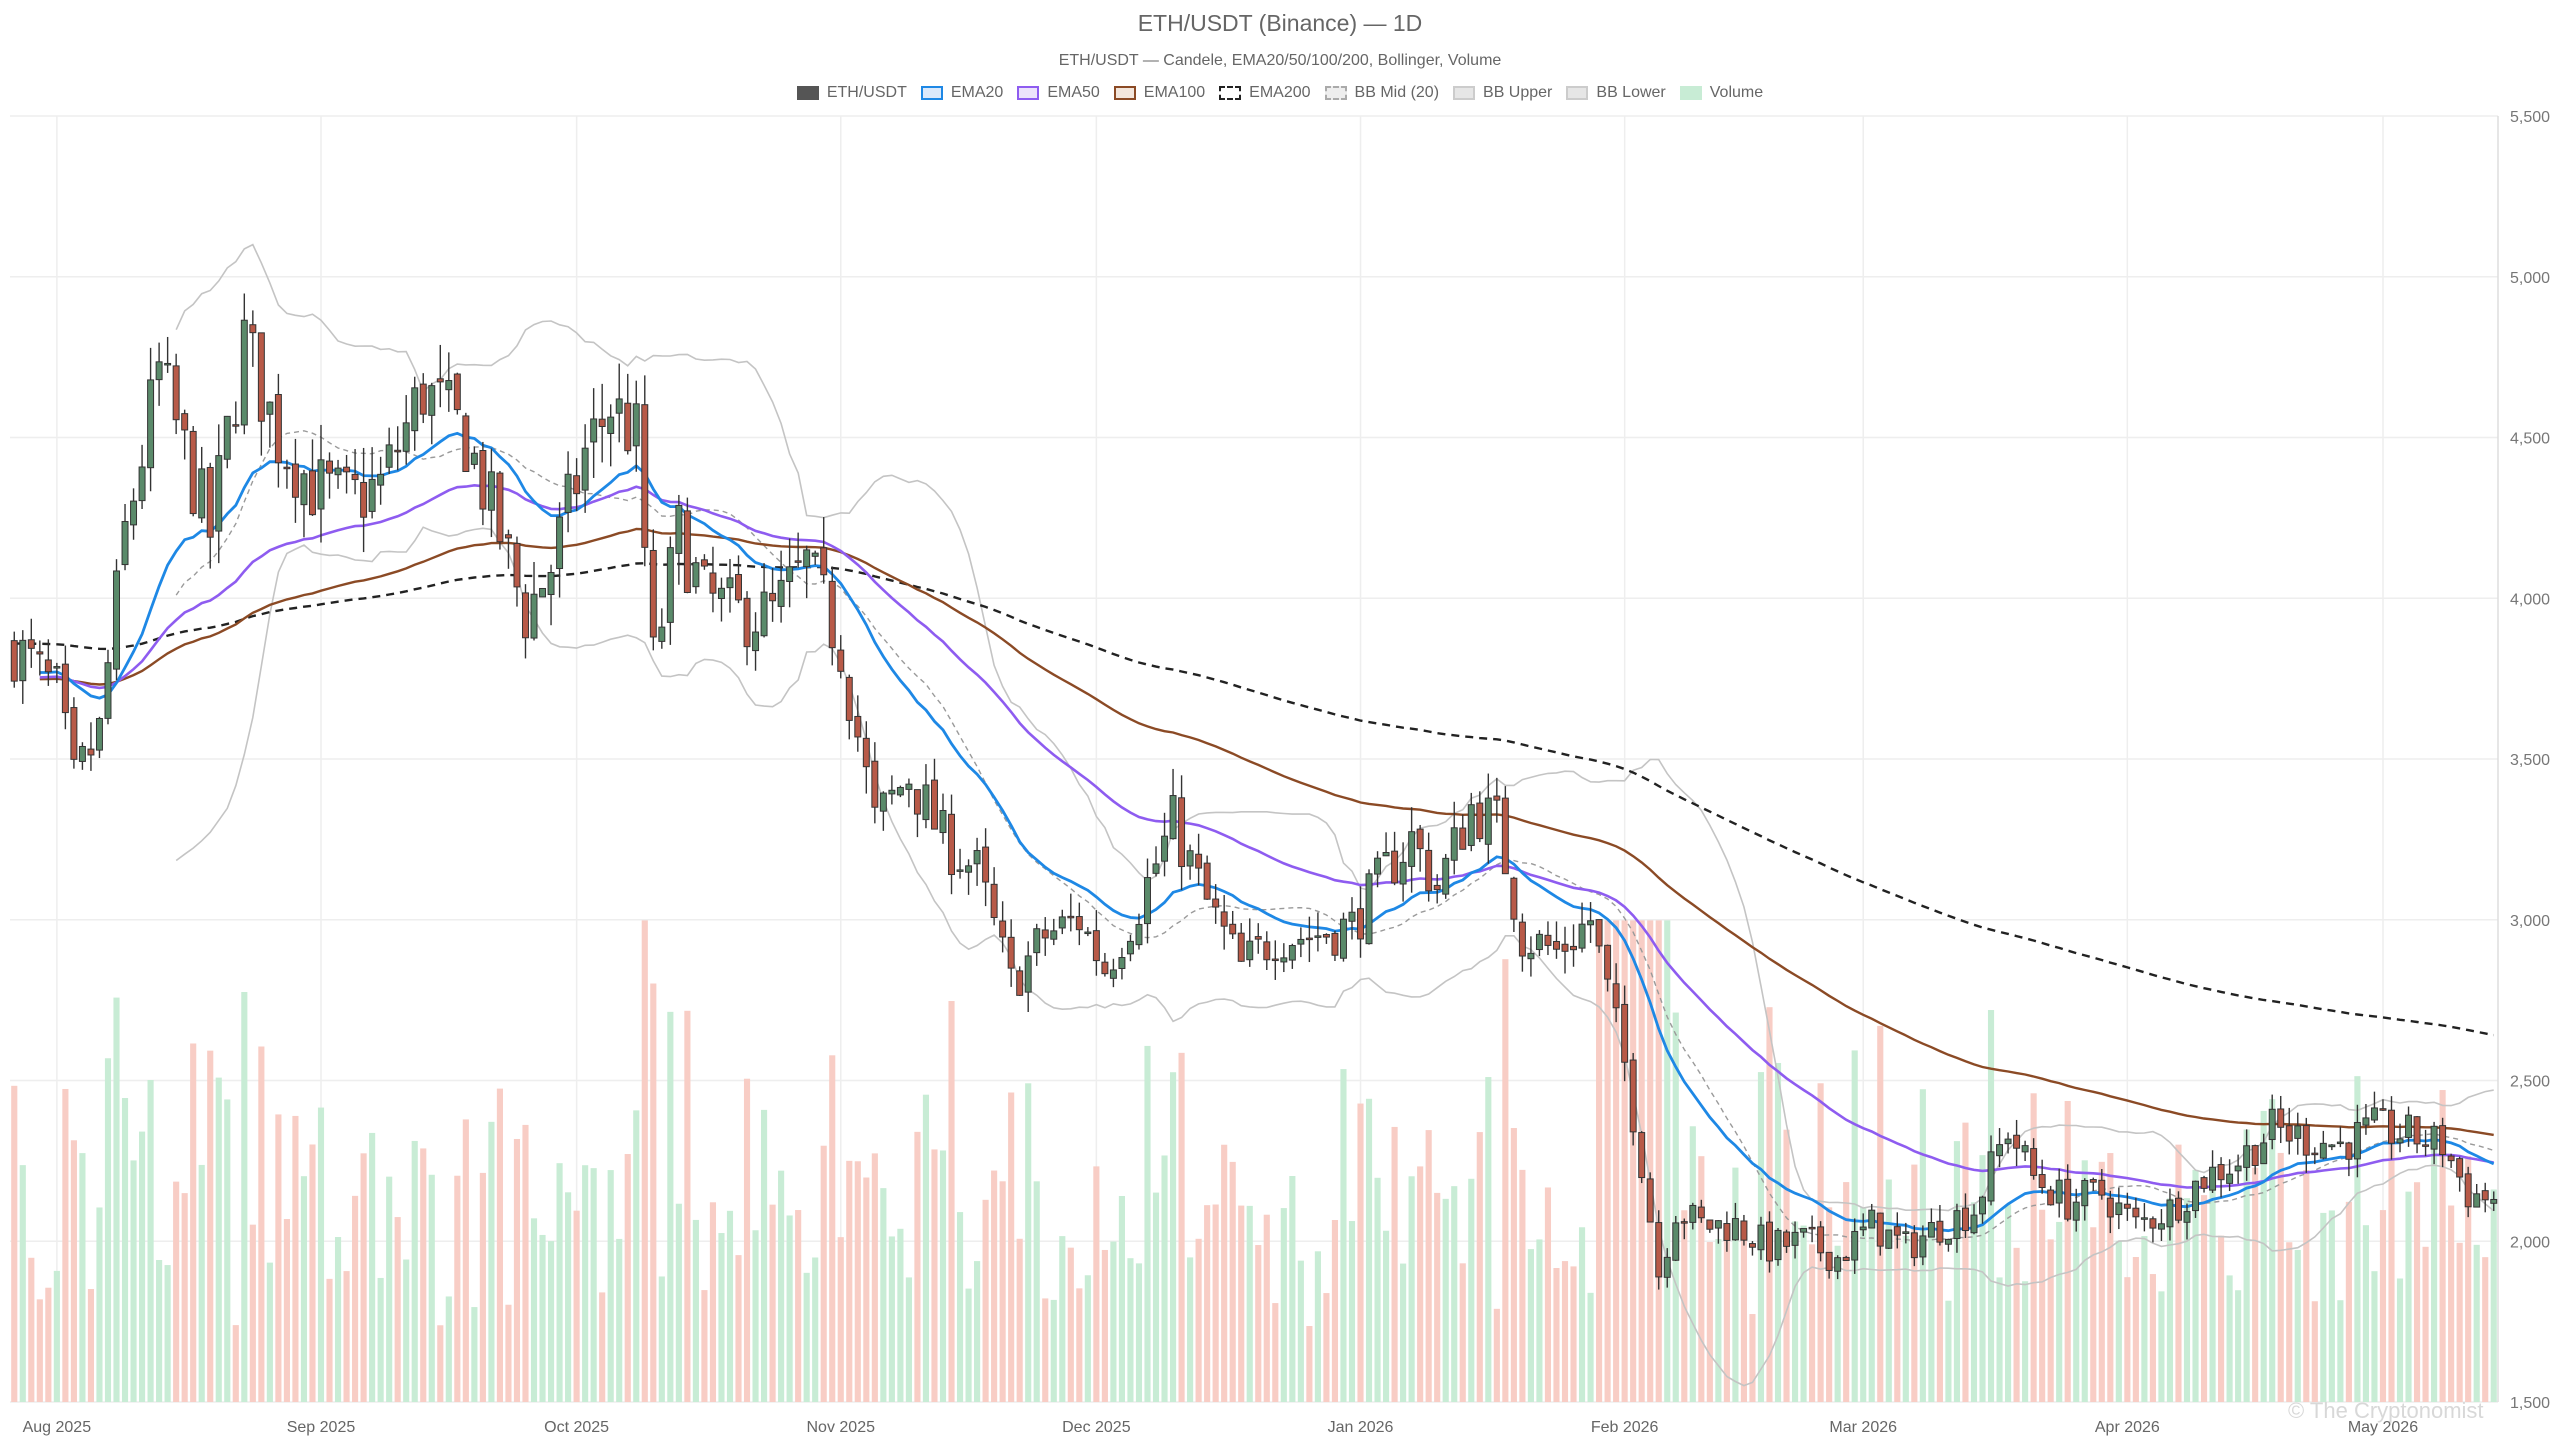 The image size is (2560, 1440). I want to click on legend-item: ETH/USDT, so click(851, 93).